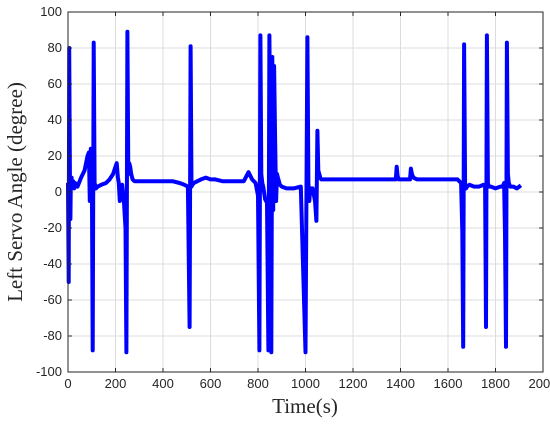  I want to click on x-tick-label: 1000, so click(305, 383).